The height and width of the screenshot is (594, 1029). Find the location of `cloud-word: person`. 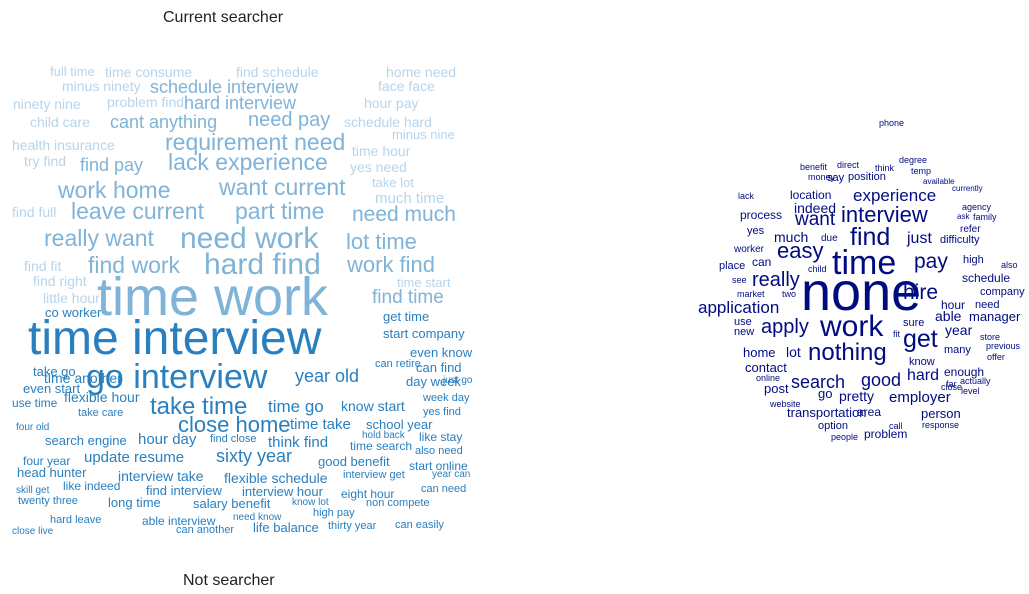

cloud-word: person is located at coordinates (941, 413).